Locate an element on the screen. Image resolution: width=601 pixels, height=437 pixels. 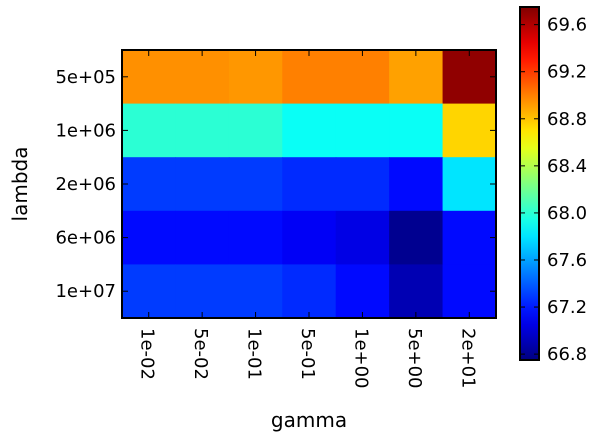
x-tick-label: 1e+00 is located at coordinates (360, 358).